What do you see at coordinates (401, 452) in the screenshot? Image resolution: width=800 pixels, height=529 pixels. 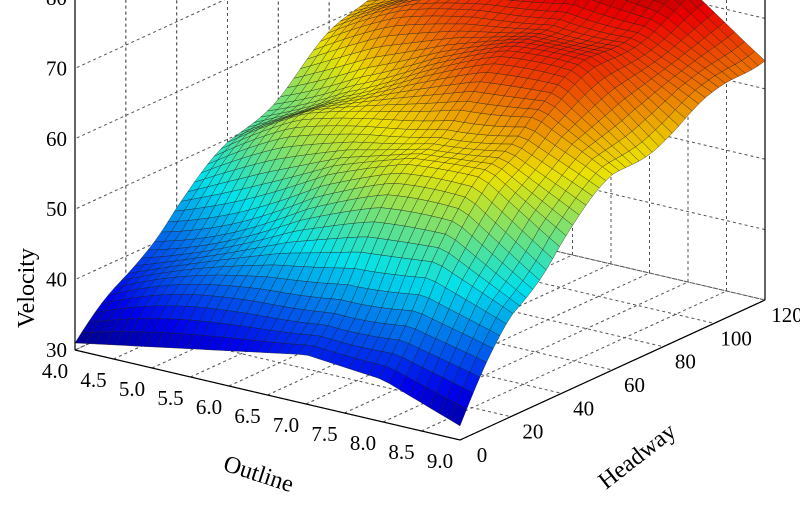 I see `x-tick-label: 8.5` at bounding box center [401, 452].